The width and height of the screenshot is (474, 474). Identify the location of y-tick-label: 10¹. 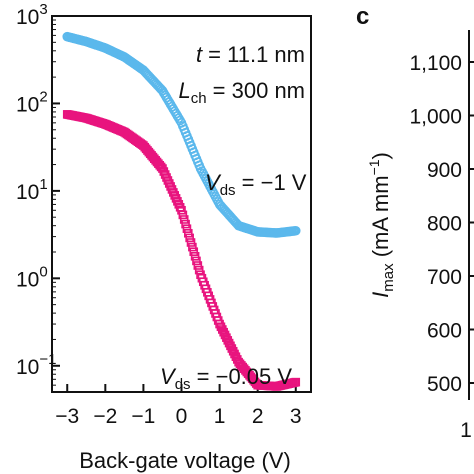
(32, 190).